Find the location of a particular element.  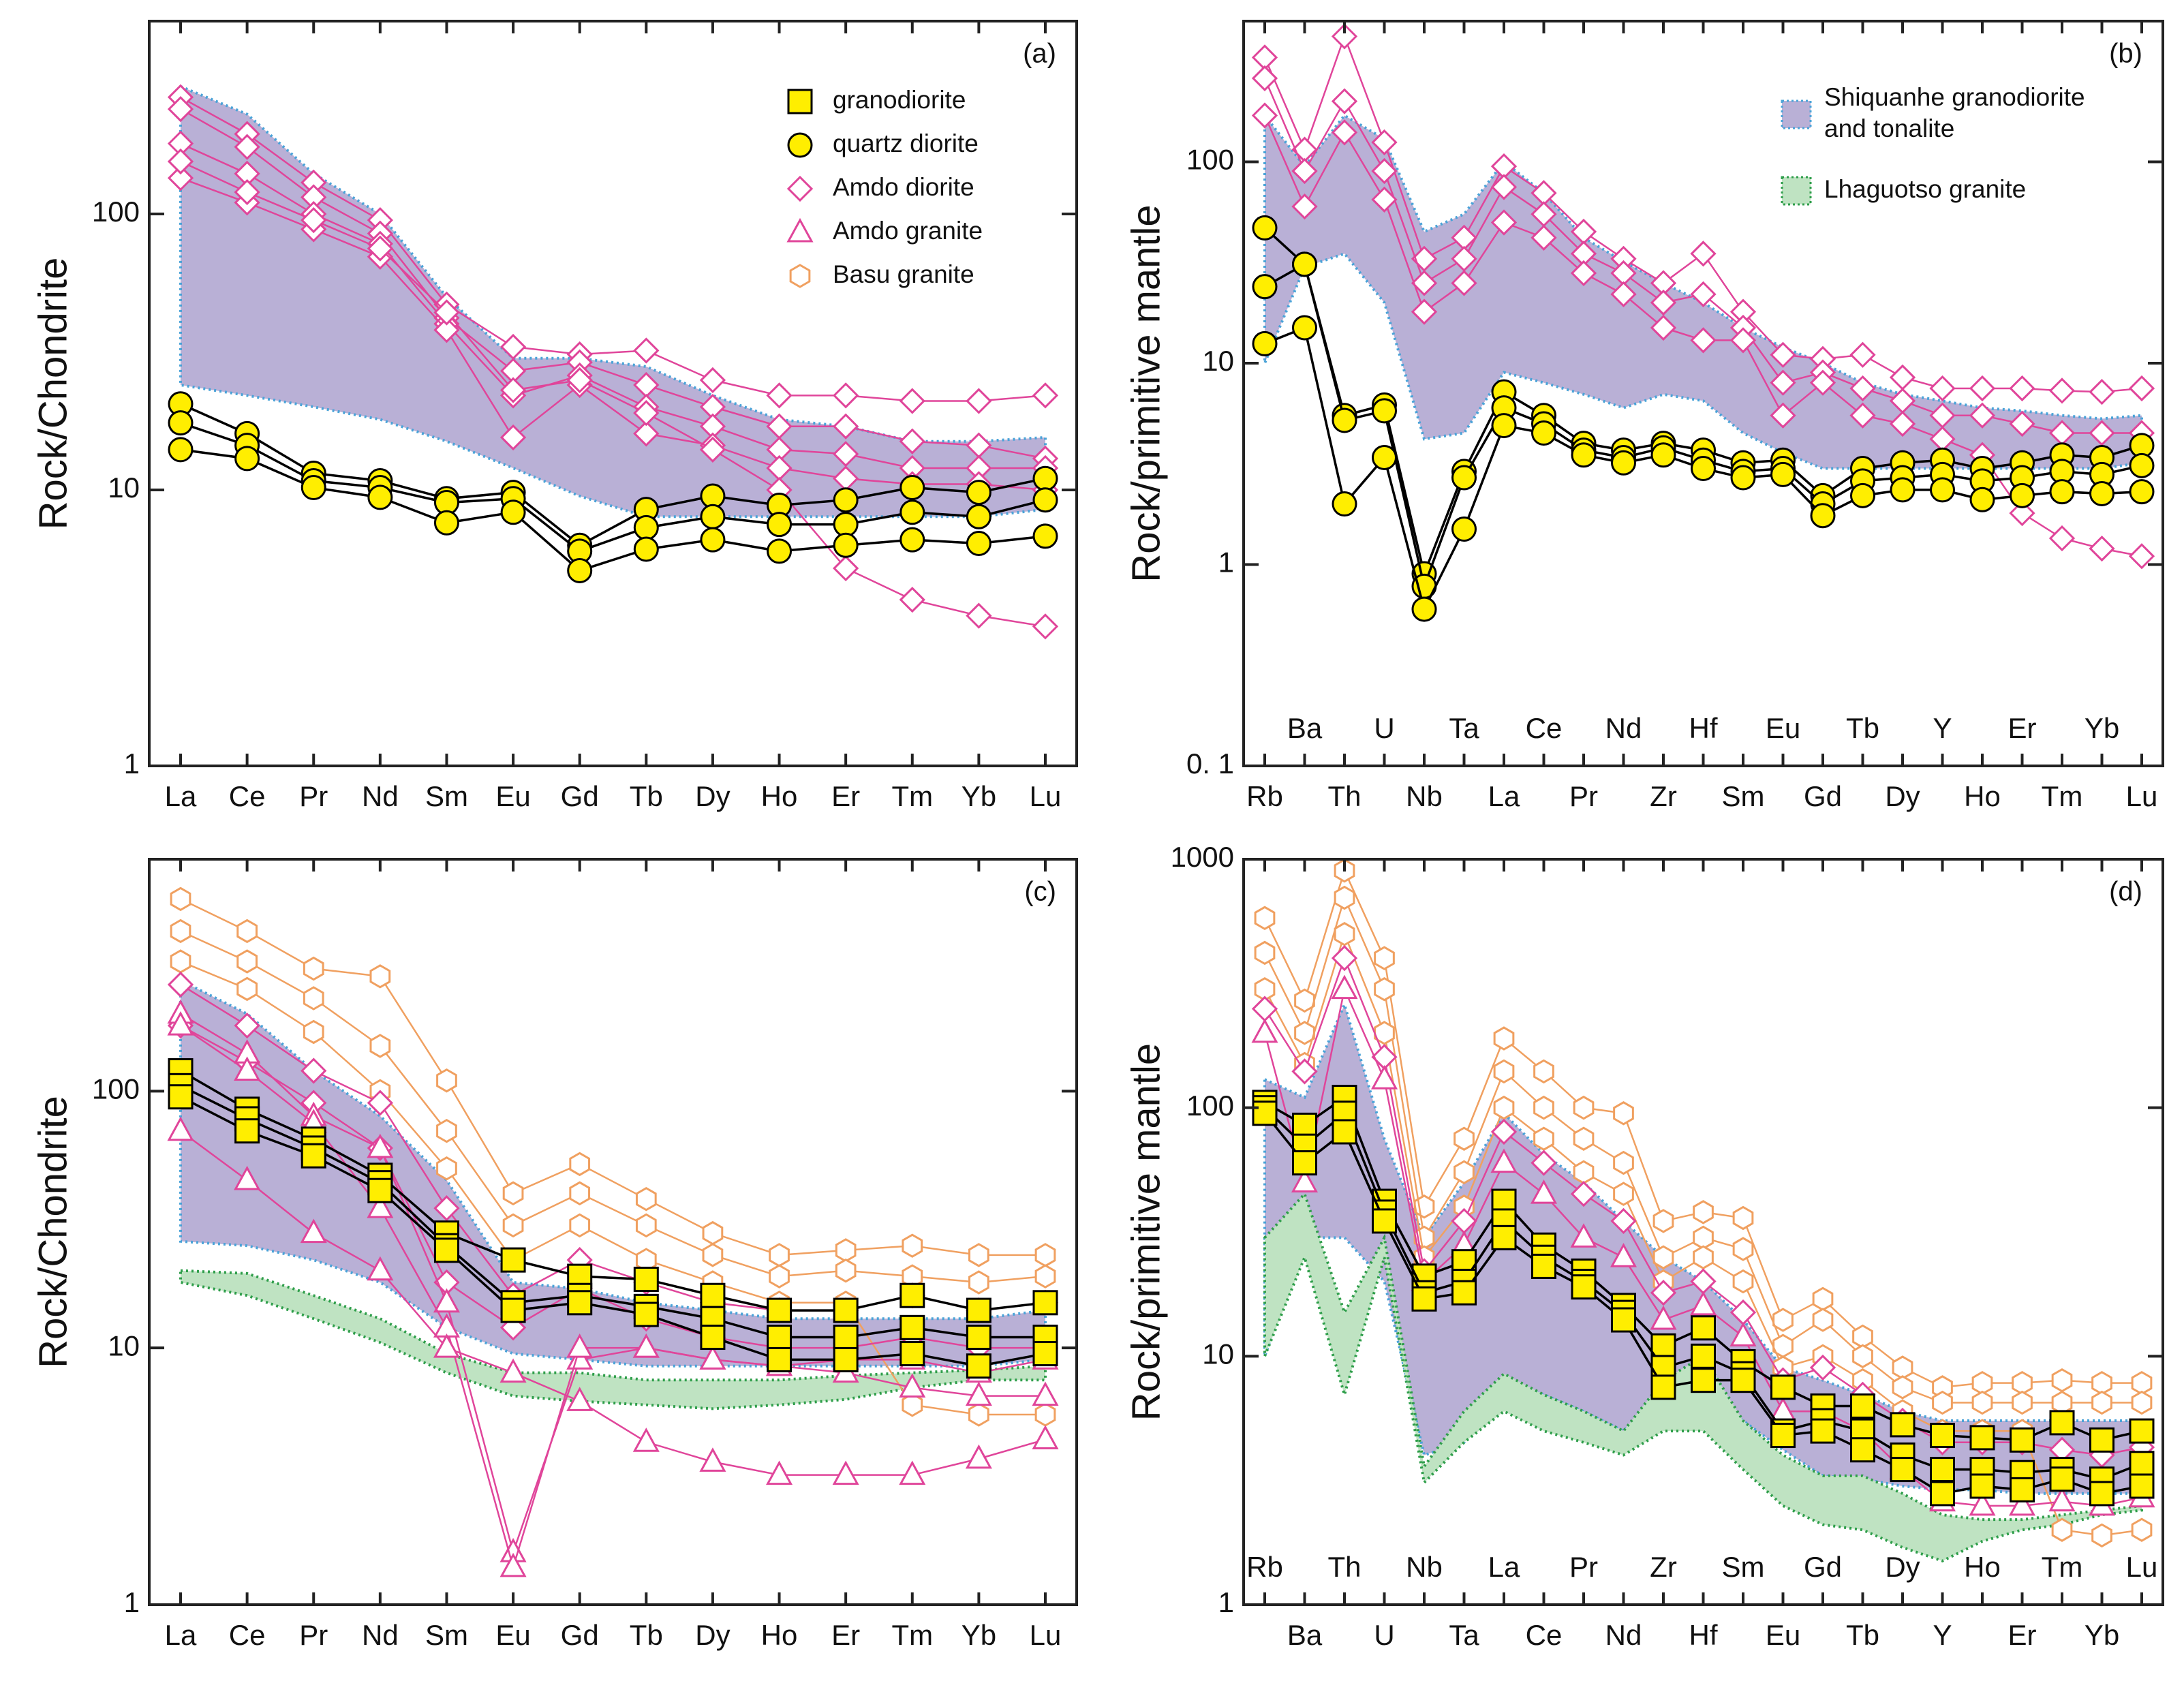

panel-label: (a) is located at coordinates (1039, 54).